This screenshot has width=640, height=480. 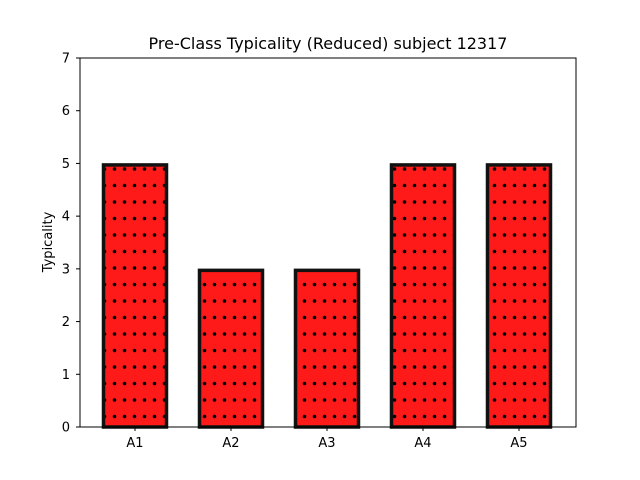 I want to click on x-tick-label: A4, so click(x=422, y=443).